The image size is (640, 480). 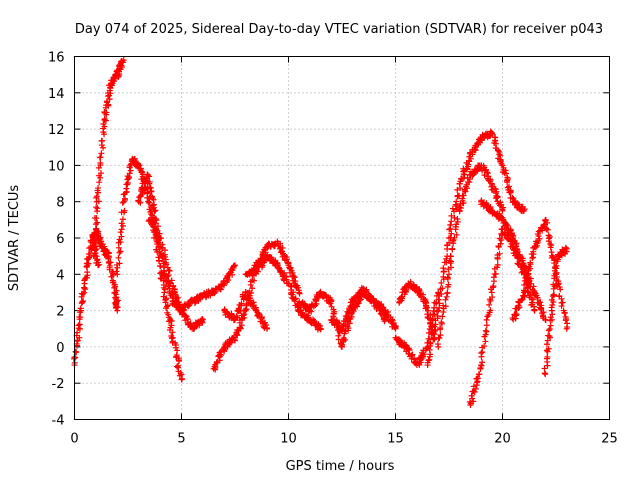 What do you see at coordinates (60, 275) in the screenshot?
I see `y-tick-label: 4` at bounding box center [60, 275].